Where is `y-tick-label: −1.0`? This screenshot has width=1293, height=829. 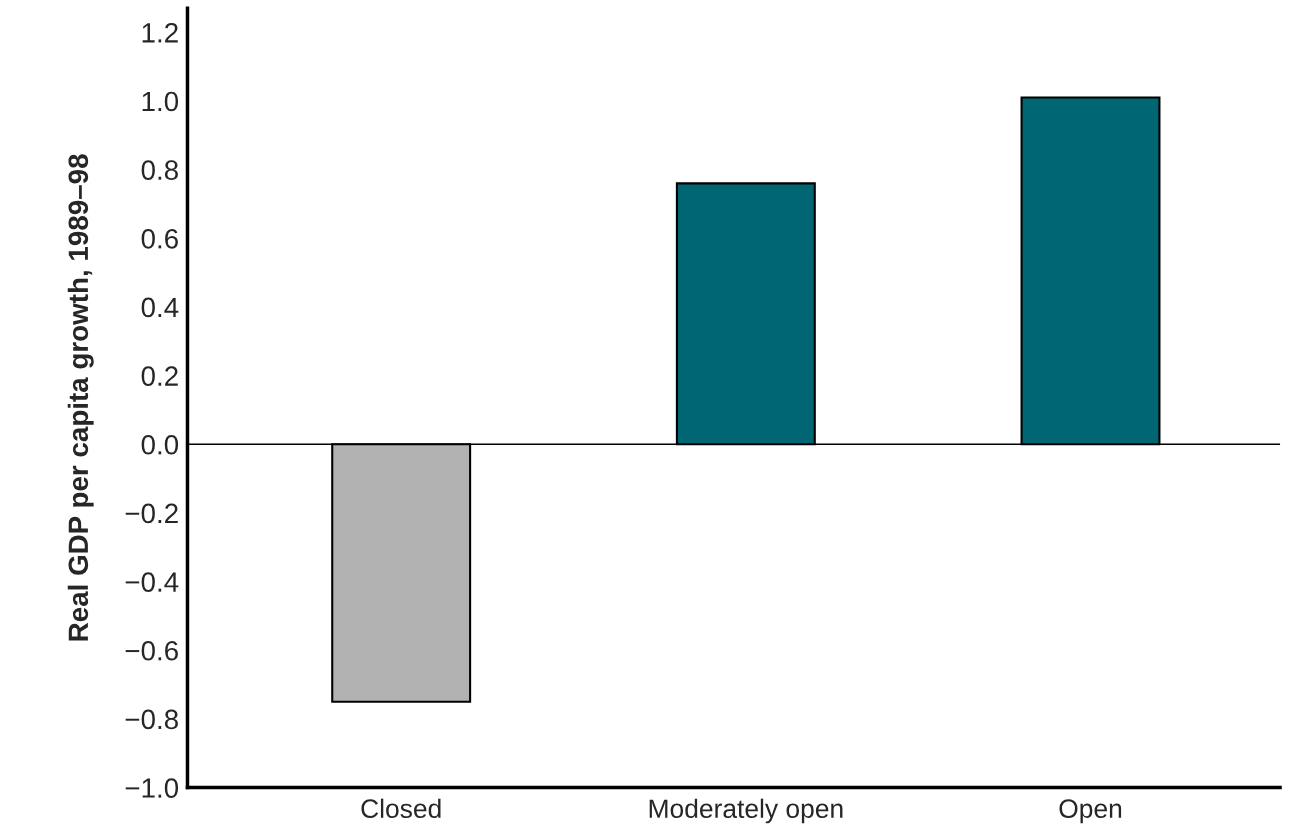
y-tick-label: −1.0 is located at coordinates (152, 788).